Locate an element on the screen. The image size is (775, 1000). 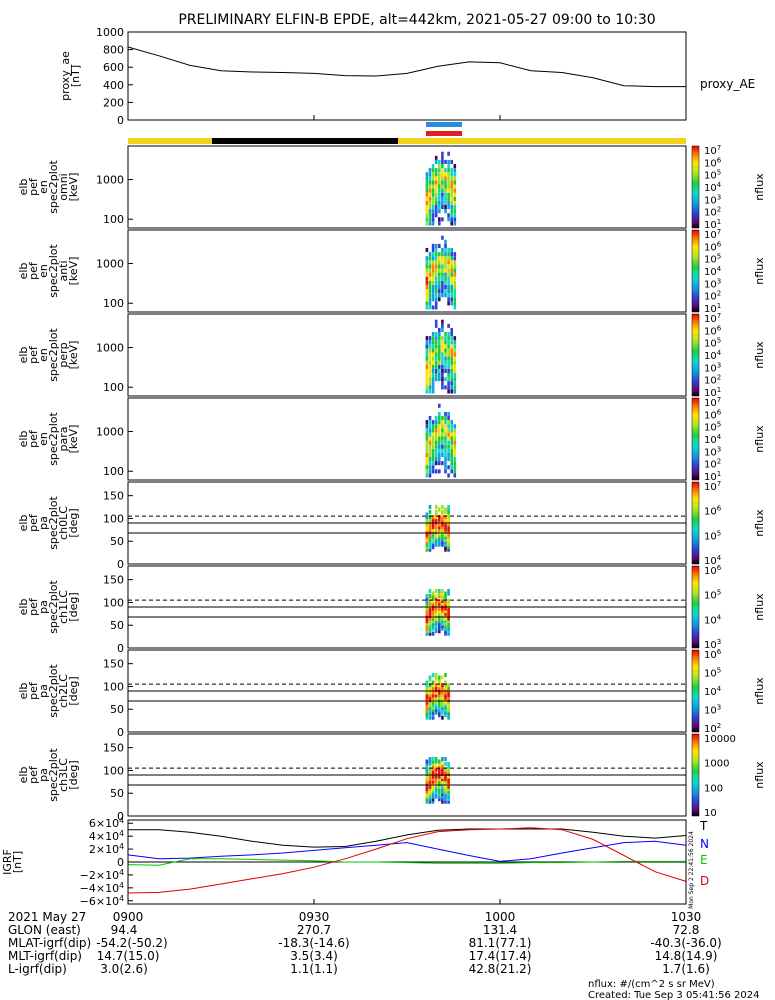
axis-label-line: ch0LC is located at coordinates (63, 523).